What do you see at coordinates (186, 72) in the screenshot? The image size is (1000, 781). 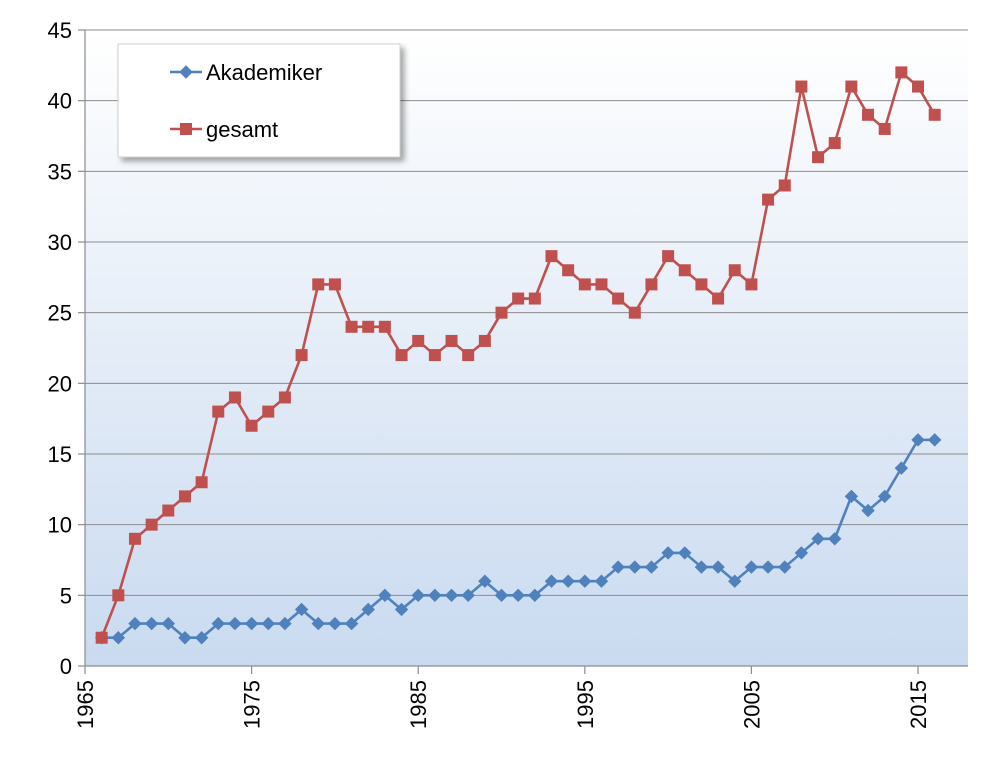 I see `legend-marker-akademiker` at bounding box center [186, 72].